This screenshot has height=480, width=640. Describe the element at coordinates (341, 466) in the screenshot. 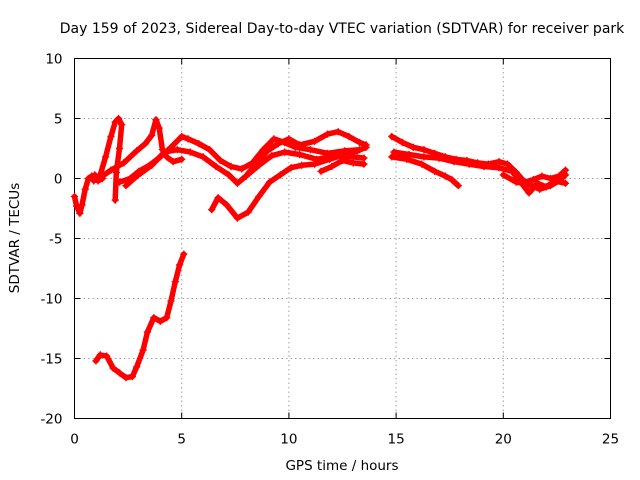

I see `x-axis-label: GPS time / hours` at that location.